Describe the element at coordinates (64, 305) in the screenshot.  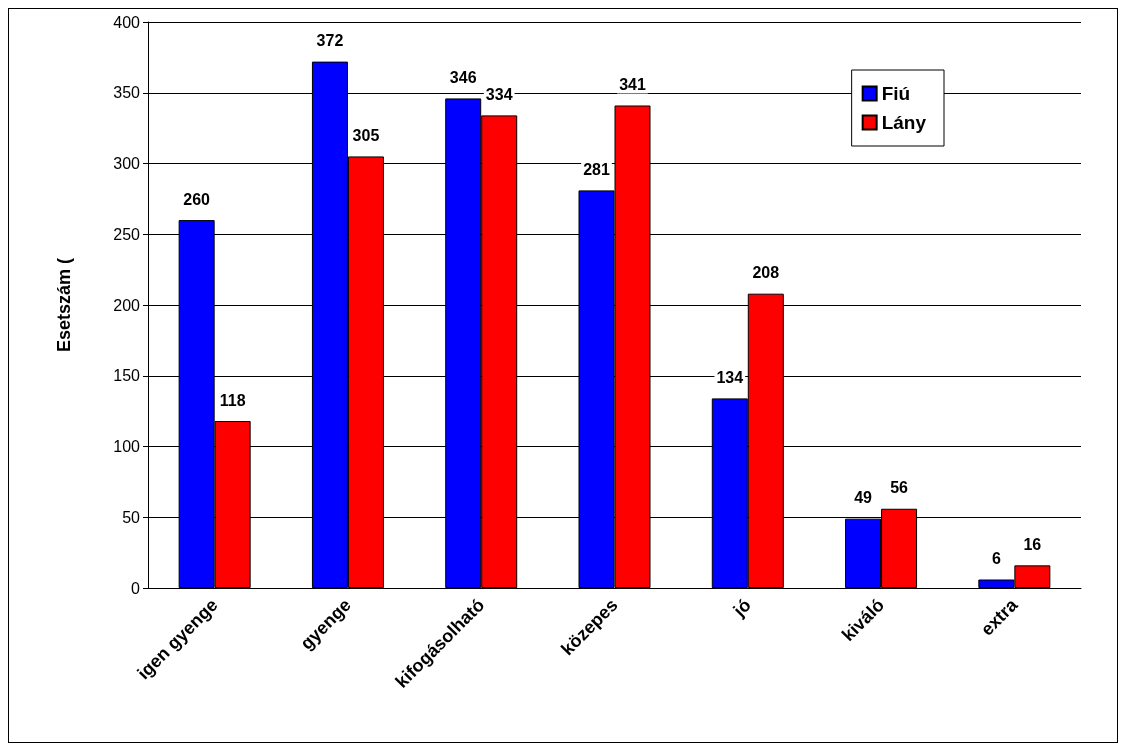
I see `y-axis-title: Esetszám (` at that location.